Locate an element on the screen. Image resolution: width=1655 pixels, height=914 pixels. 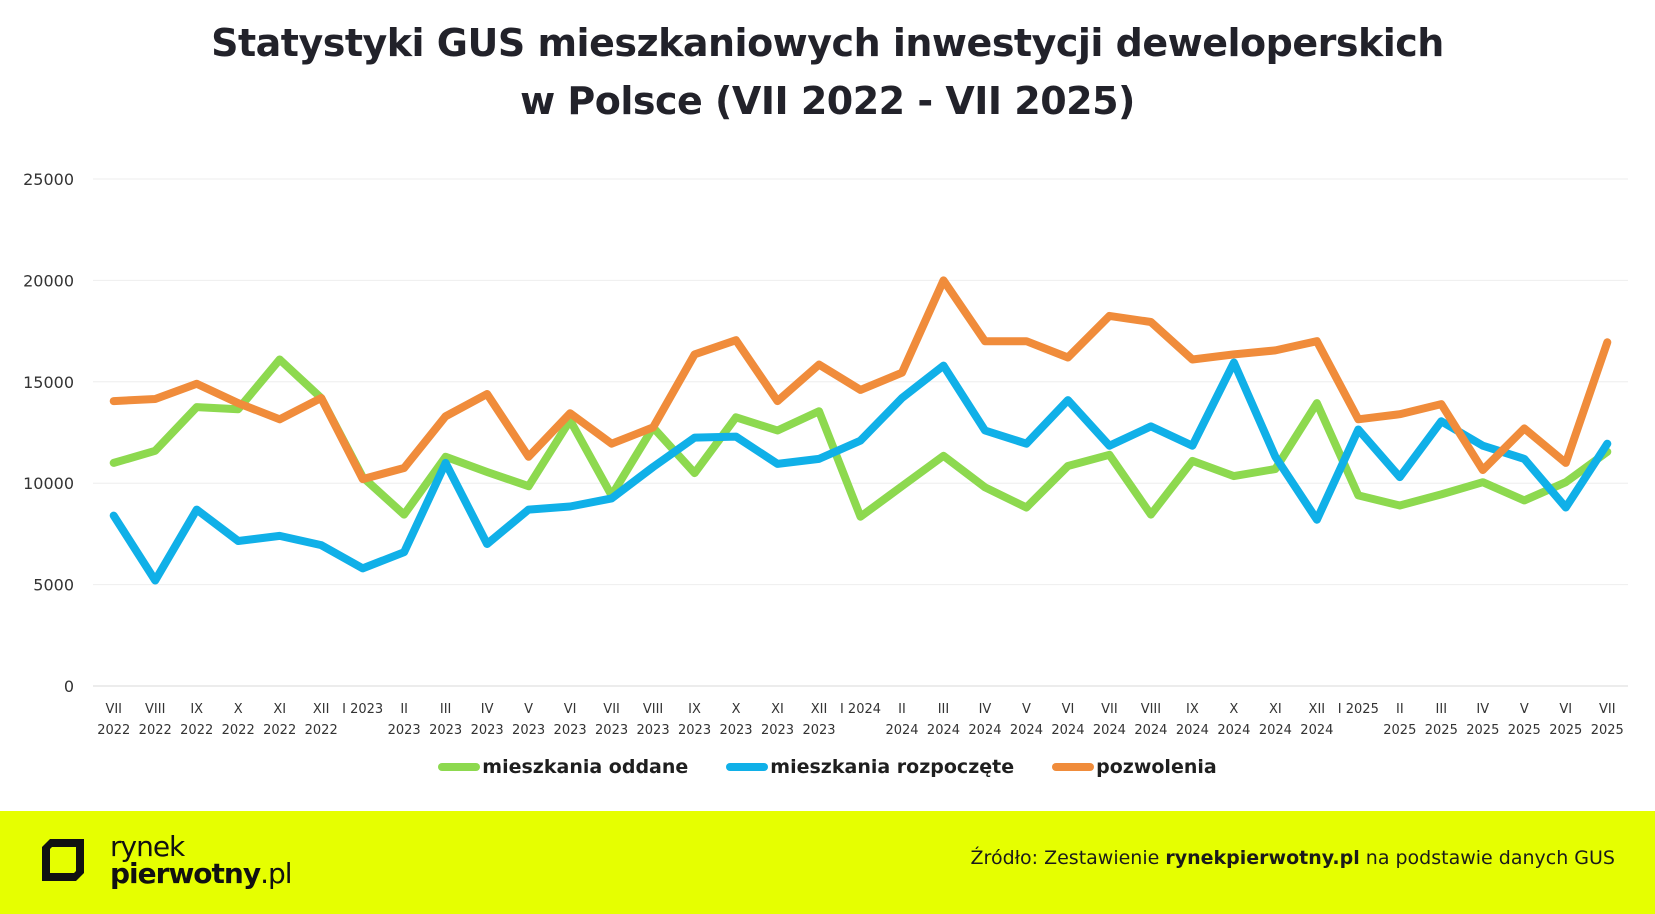
legend-label: mieszkania rozpoczęte is located at coordinates (892, 767).